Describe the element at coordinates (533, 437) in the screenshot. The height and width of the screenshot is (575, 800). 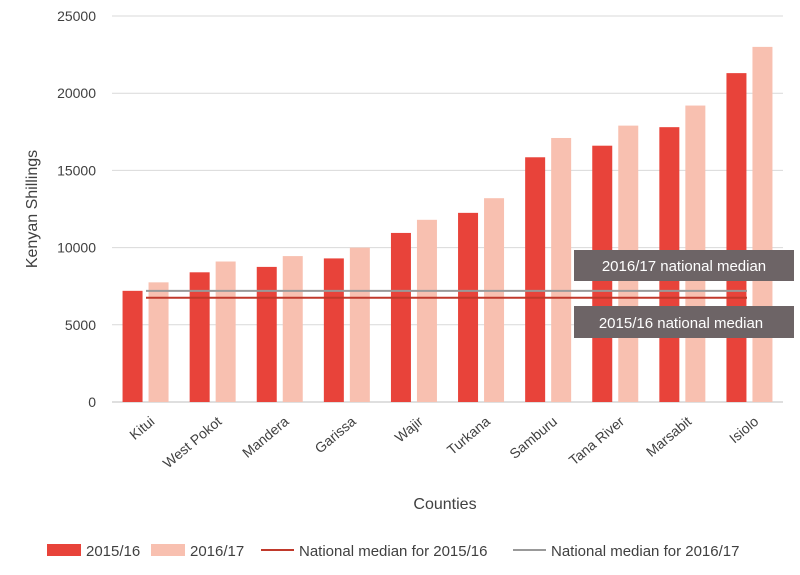
I see `x-tick-label: Samburu` at that location.